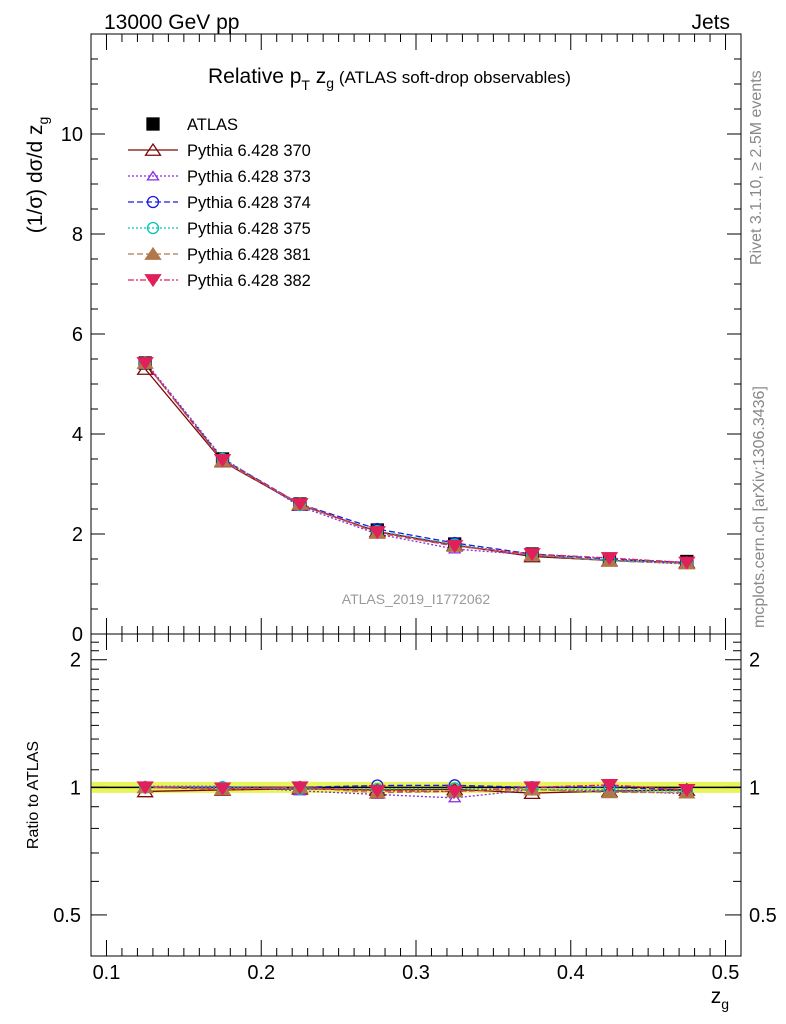  What do you see at coordinates (171, 22) in the screenshot?
I see `header-energy: 13000 GeV pp` at bounding box center [171, 22].